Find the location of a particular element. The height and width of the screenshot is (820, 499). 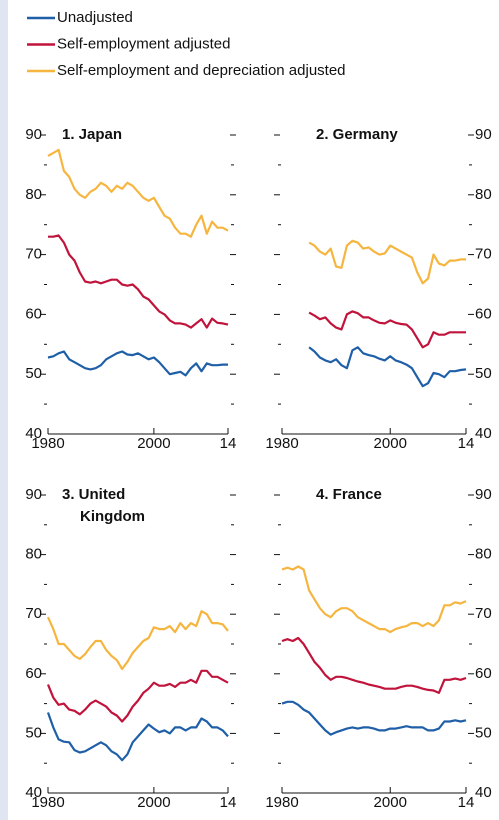

panel-title: 2. Germany is located at coordinates (357, 134).